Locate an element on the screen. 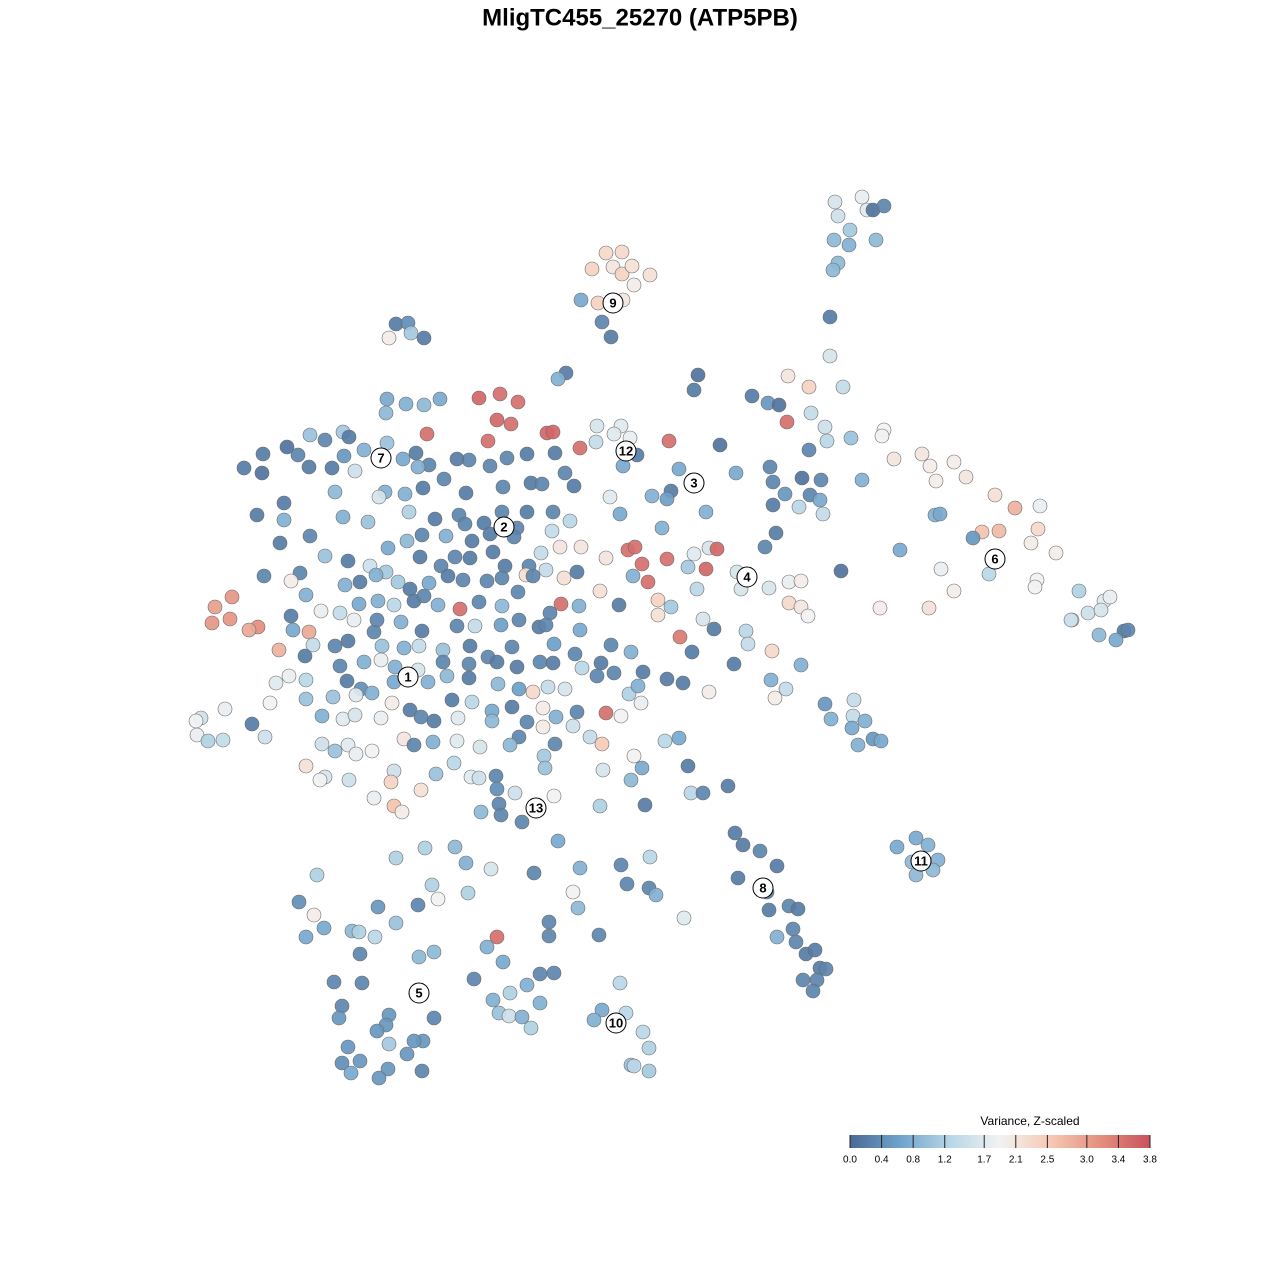 This screenshot has width=1280, height=1280. colorbar-bar is located at coordinates (1000, 1141).